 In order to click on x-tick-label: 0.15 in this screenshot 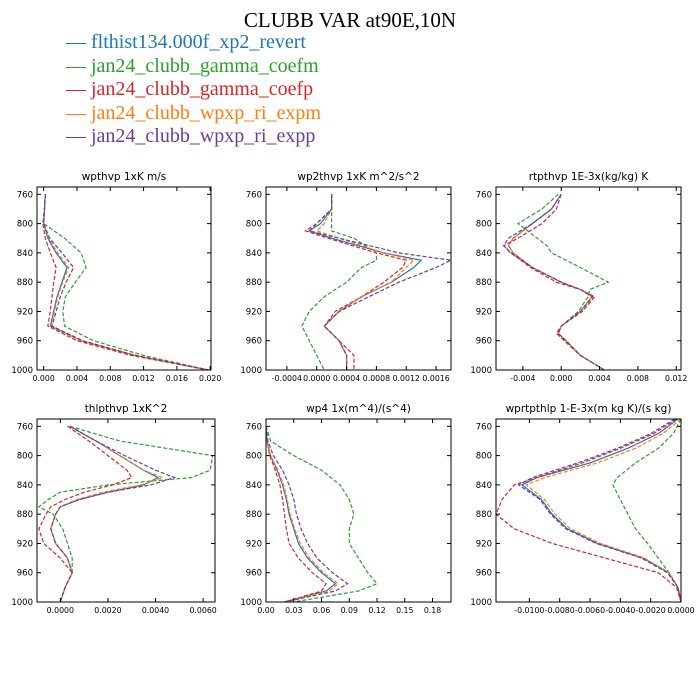, I will do `click(404, 610)`.